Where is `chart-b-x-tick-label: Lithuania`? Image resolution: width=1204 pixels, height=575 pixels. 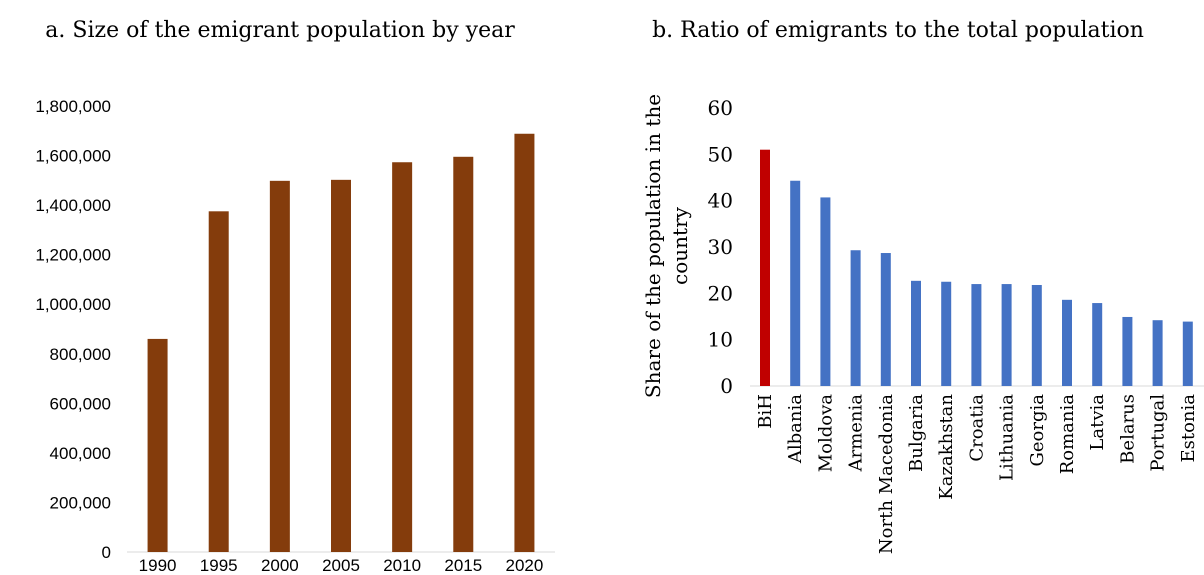
chart-b-x-tick-label: Lithuania is located at coordinates (1007, 437).